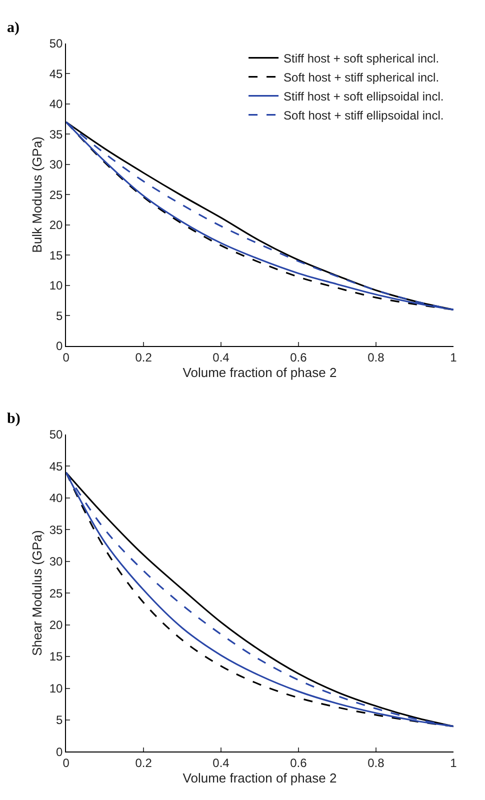 This screenshot has height=800, width=485. What do you see at coordinates (13, 419) in the screenshot?
I see `chart-title: b)` at bounding box center [13, 419].